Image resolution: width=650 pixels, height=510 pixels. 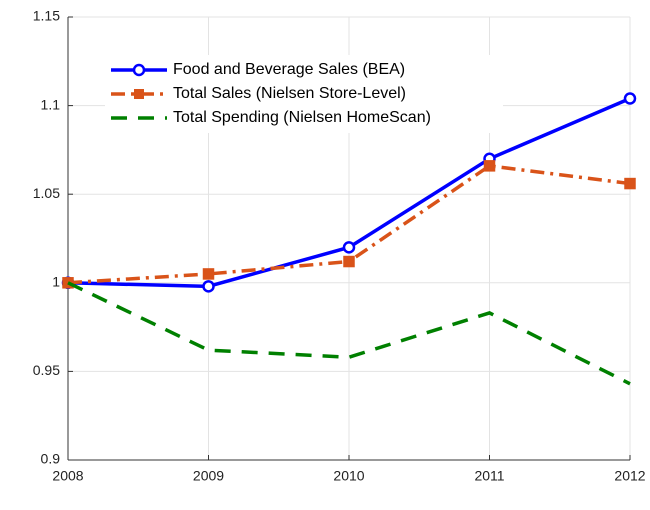 I want to click on legend-label: Total Spending (Nielsen HomeScan), so click(x=302, y=117).